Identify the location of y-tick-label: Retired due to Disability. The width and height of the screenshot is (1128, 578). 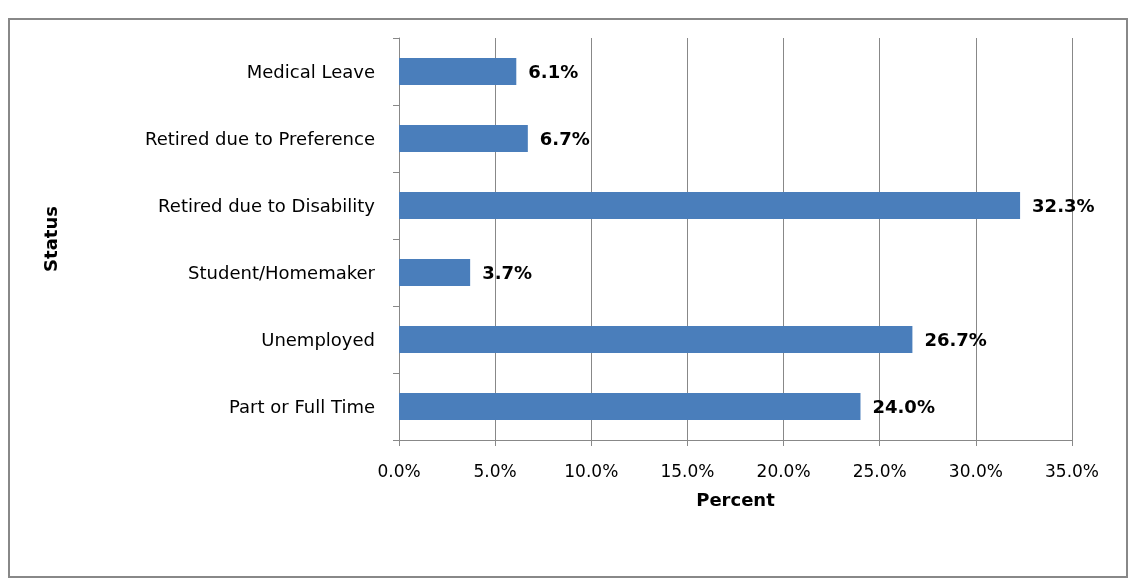
(267, 205).